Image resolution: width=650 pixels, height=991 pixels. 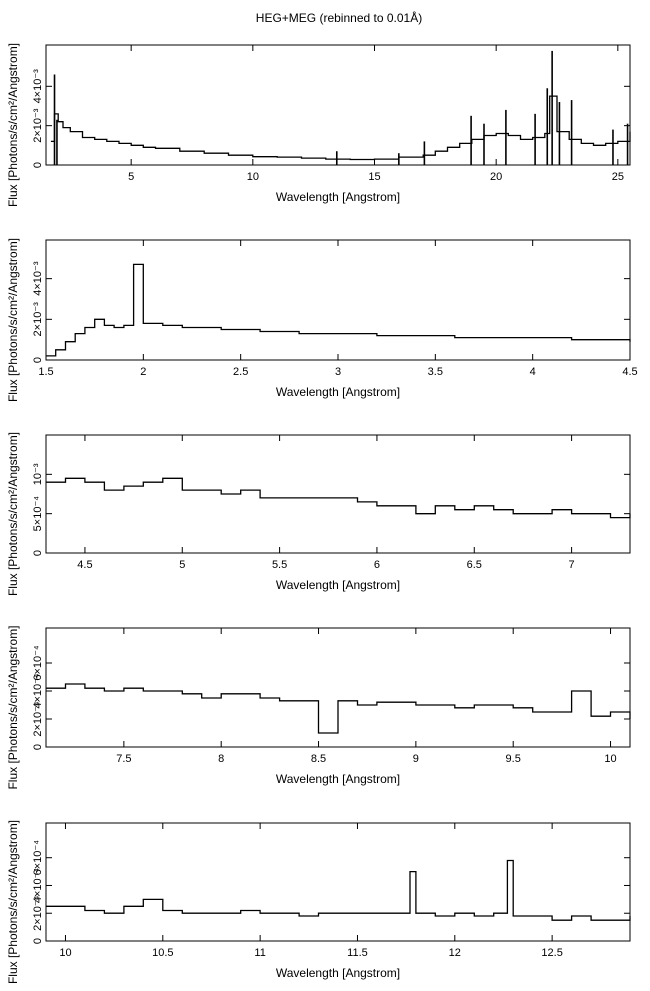 I want to click on x-tick-label: 8, so click(x=221, y=759).